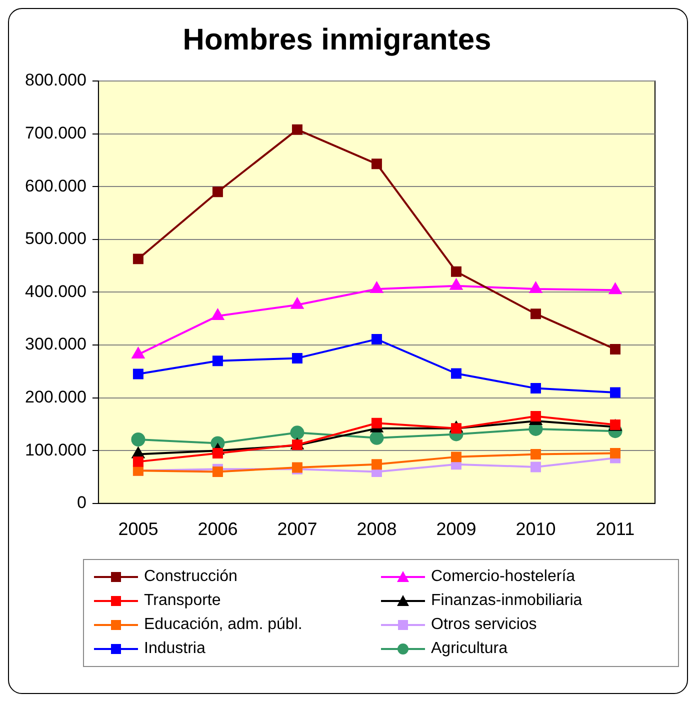  I want to click on legend-label: Educación, adm. públ., so click(223, 625).